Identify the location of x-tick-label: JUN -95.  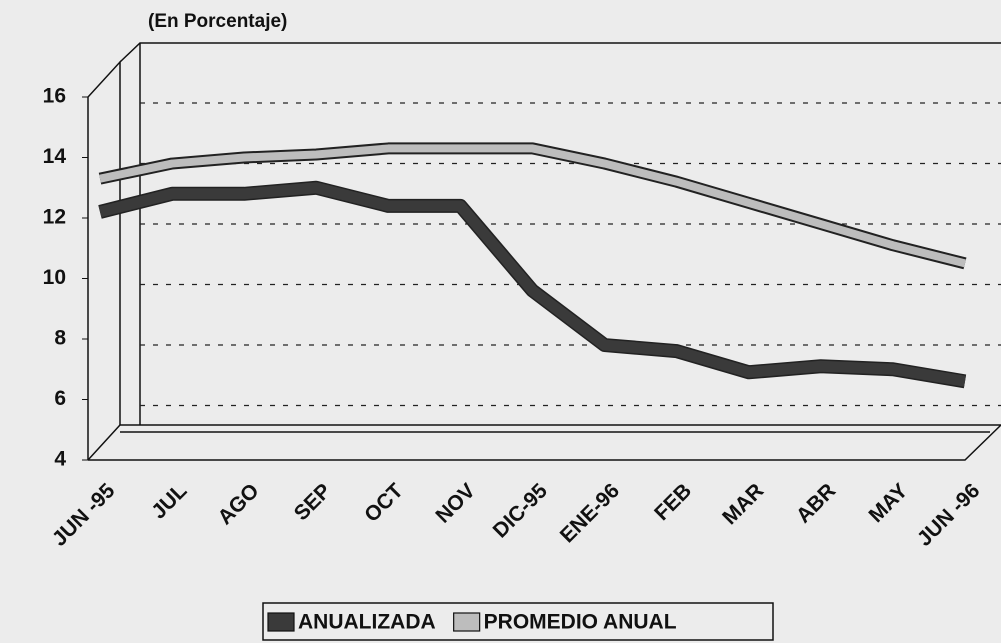
(84, 515).